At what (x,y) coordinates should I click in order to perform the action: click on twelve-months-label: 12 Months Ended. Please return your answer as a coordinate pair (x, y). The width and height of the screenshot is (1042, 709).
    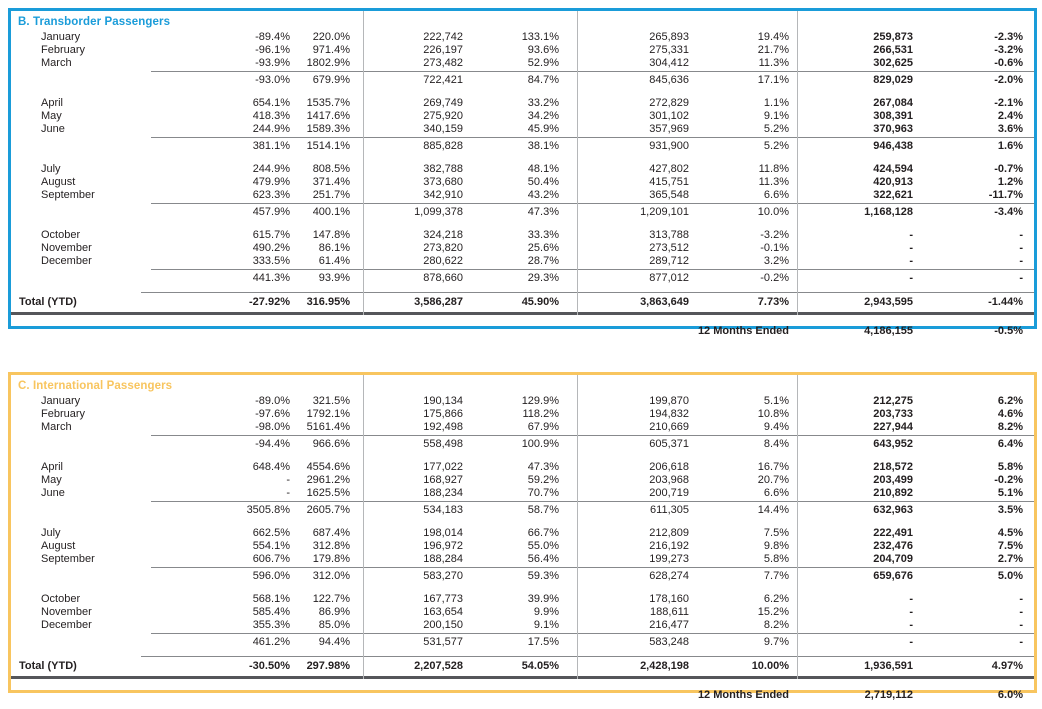
    Looking at the image, I should click on (743, 695).